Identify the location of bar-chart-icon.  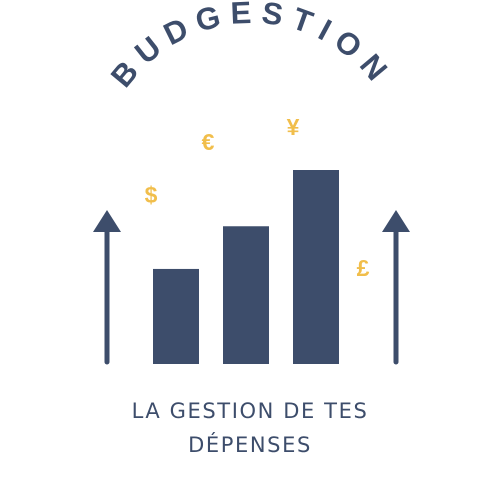
(246, 267).